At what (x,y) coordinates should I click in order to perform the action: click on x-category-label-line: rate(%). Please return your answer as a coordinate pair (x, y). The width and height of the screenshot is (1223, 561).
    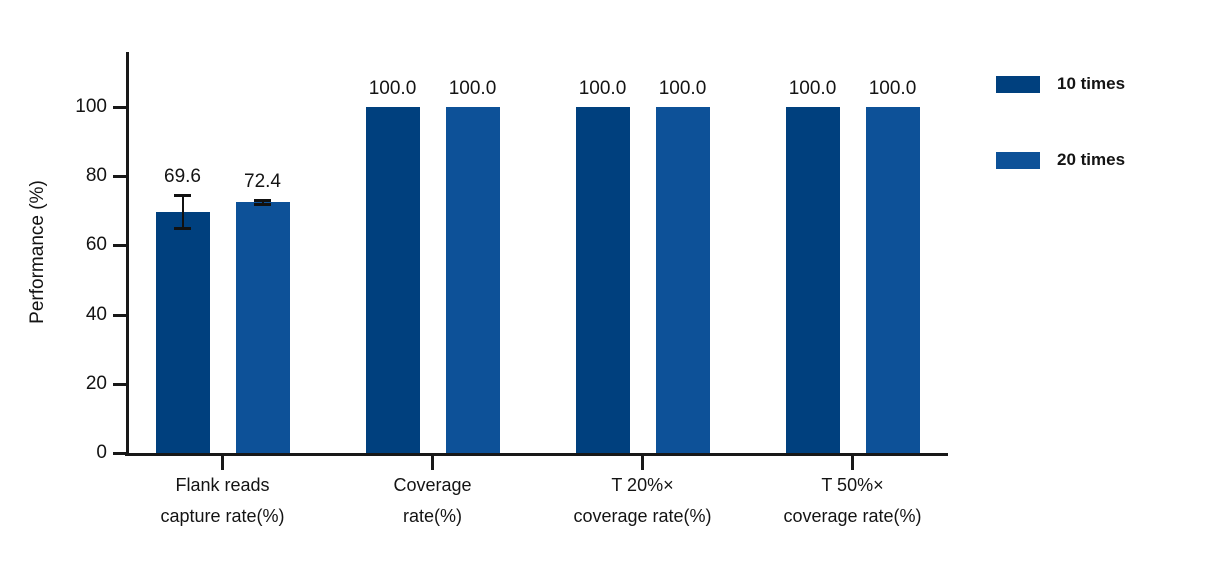
    Looking at the image, I should click on (432, 516).